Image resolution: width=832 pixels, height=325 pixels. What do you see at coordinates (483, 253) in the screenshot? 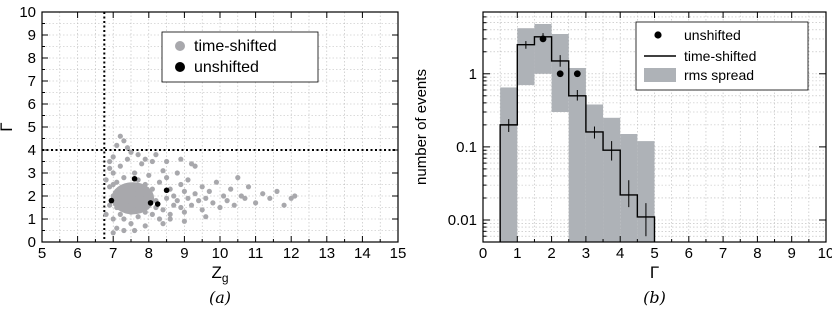
I see `x-tick-label: 0` at bounding box center [483, 253].